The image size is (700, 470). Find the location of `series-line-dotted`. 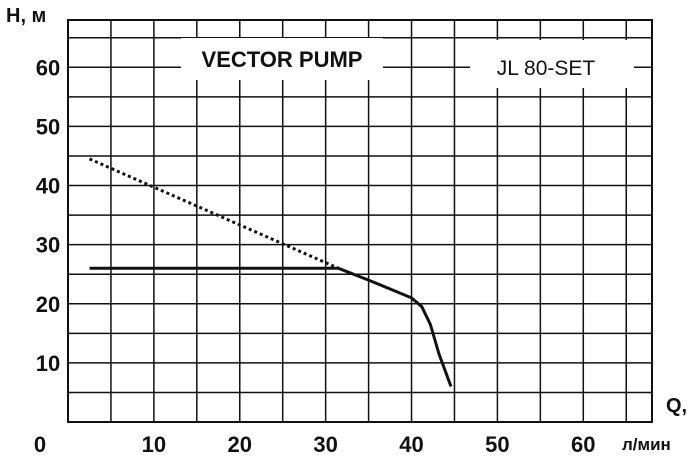

series-line-dotted is located at coordinates (214, 213).